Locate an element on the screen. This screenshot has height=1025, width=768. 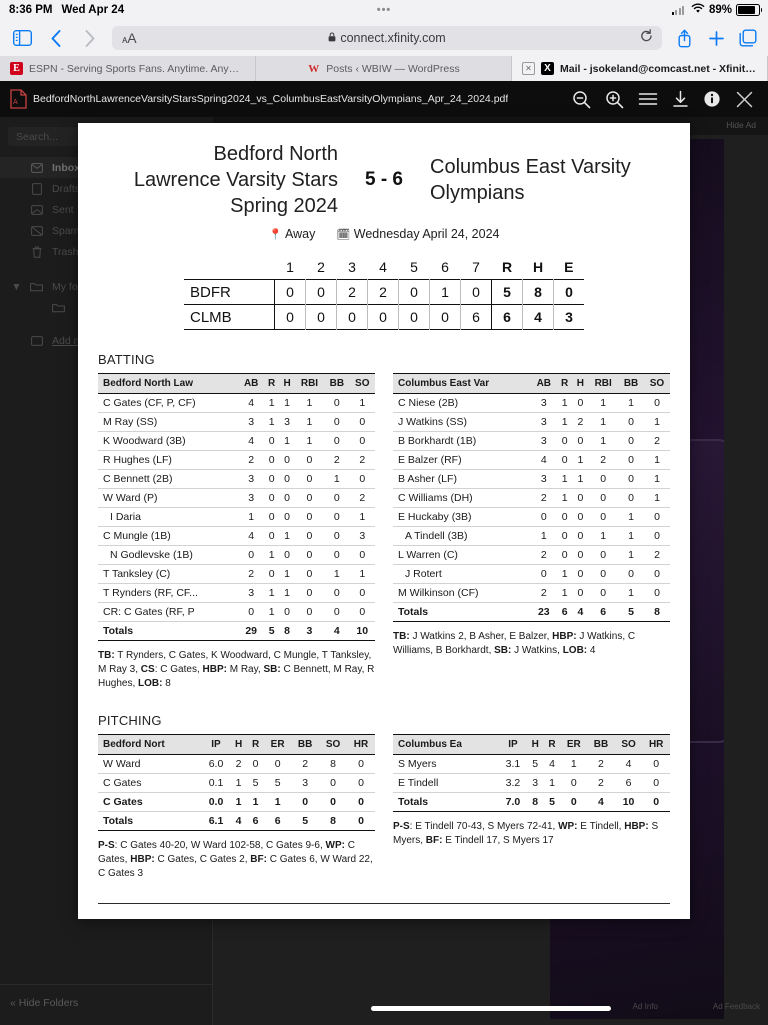
url-text: connect.xfinity.com is located at coordinates (393, 38).